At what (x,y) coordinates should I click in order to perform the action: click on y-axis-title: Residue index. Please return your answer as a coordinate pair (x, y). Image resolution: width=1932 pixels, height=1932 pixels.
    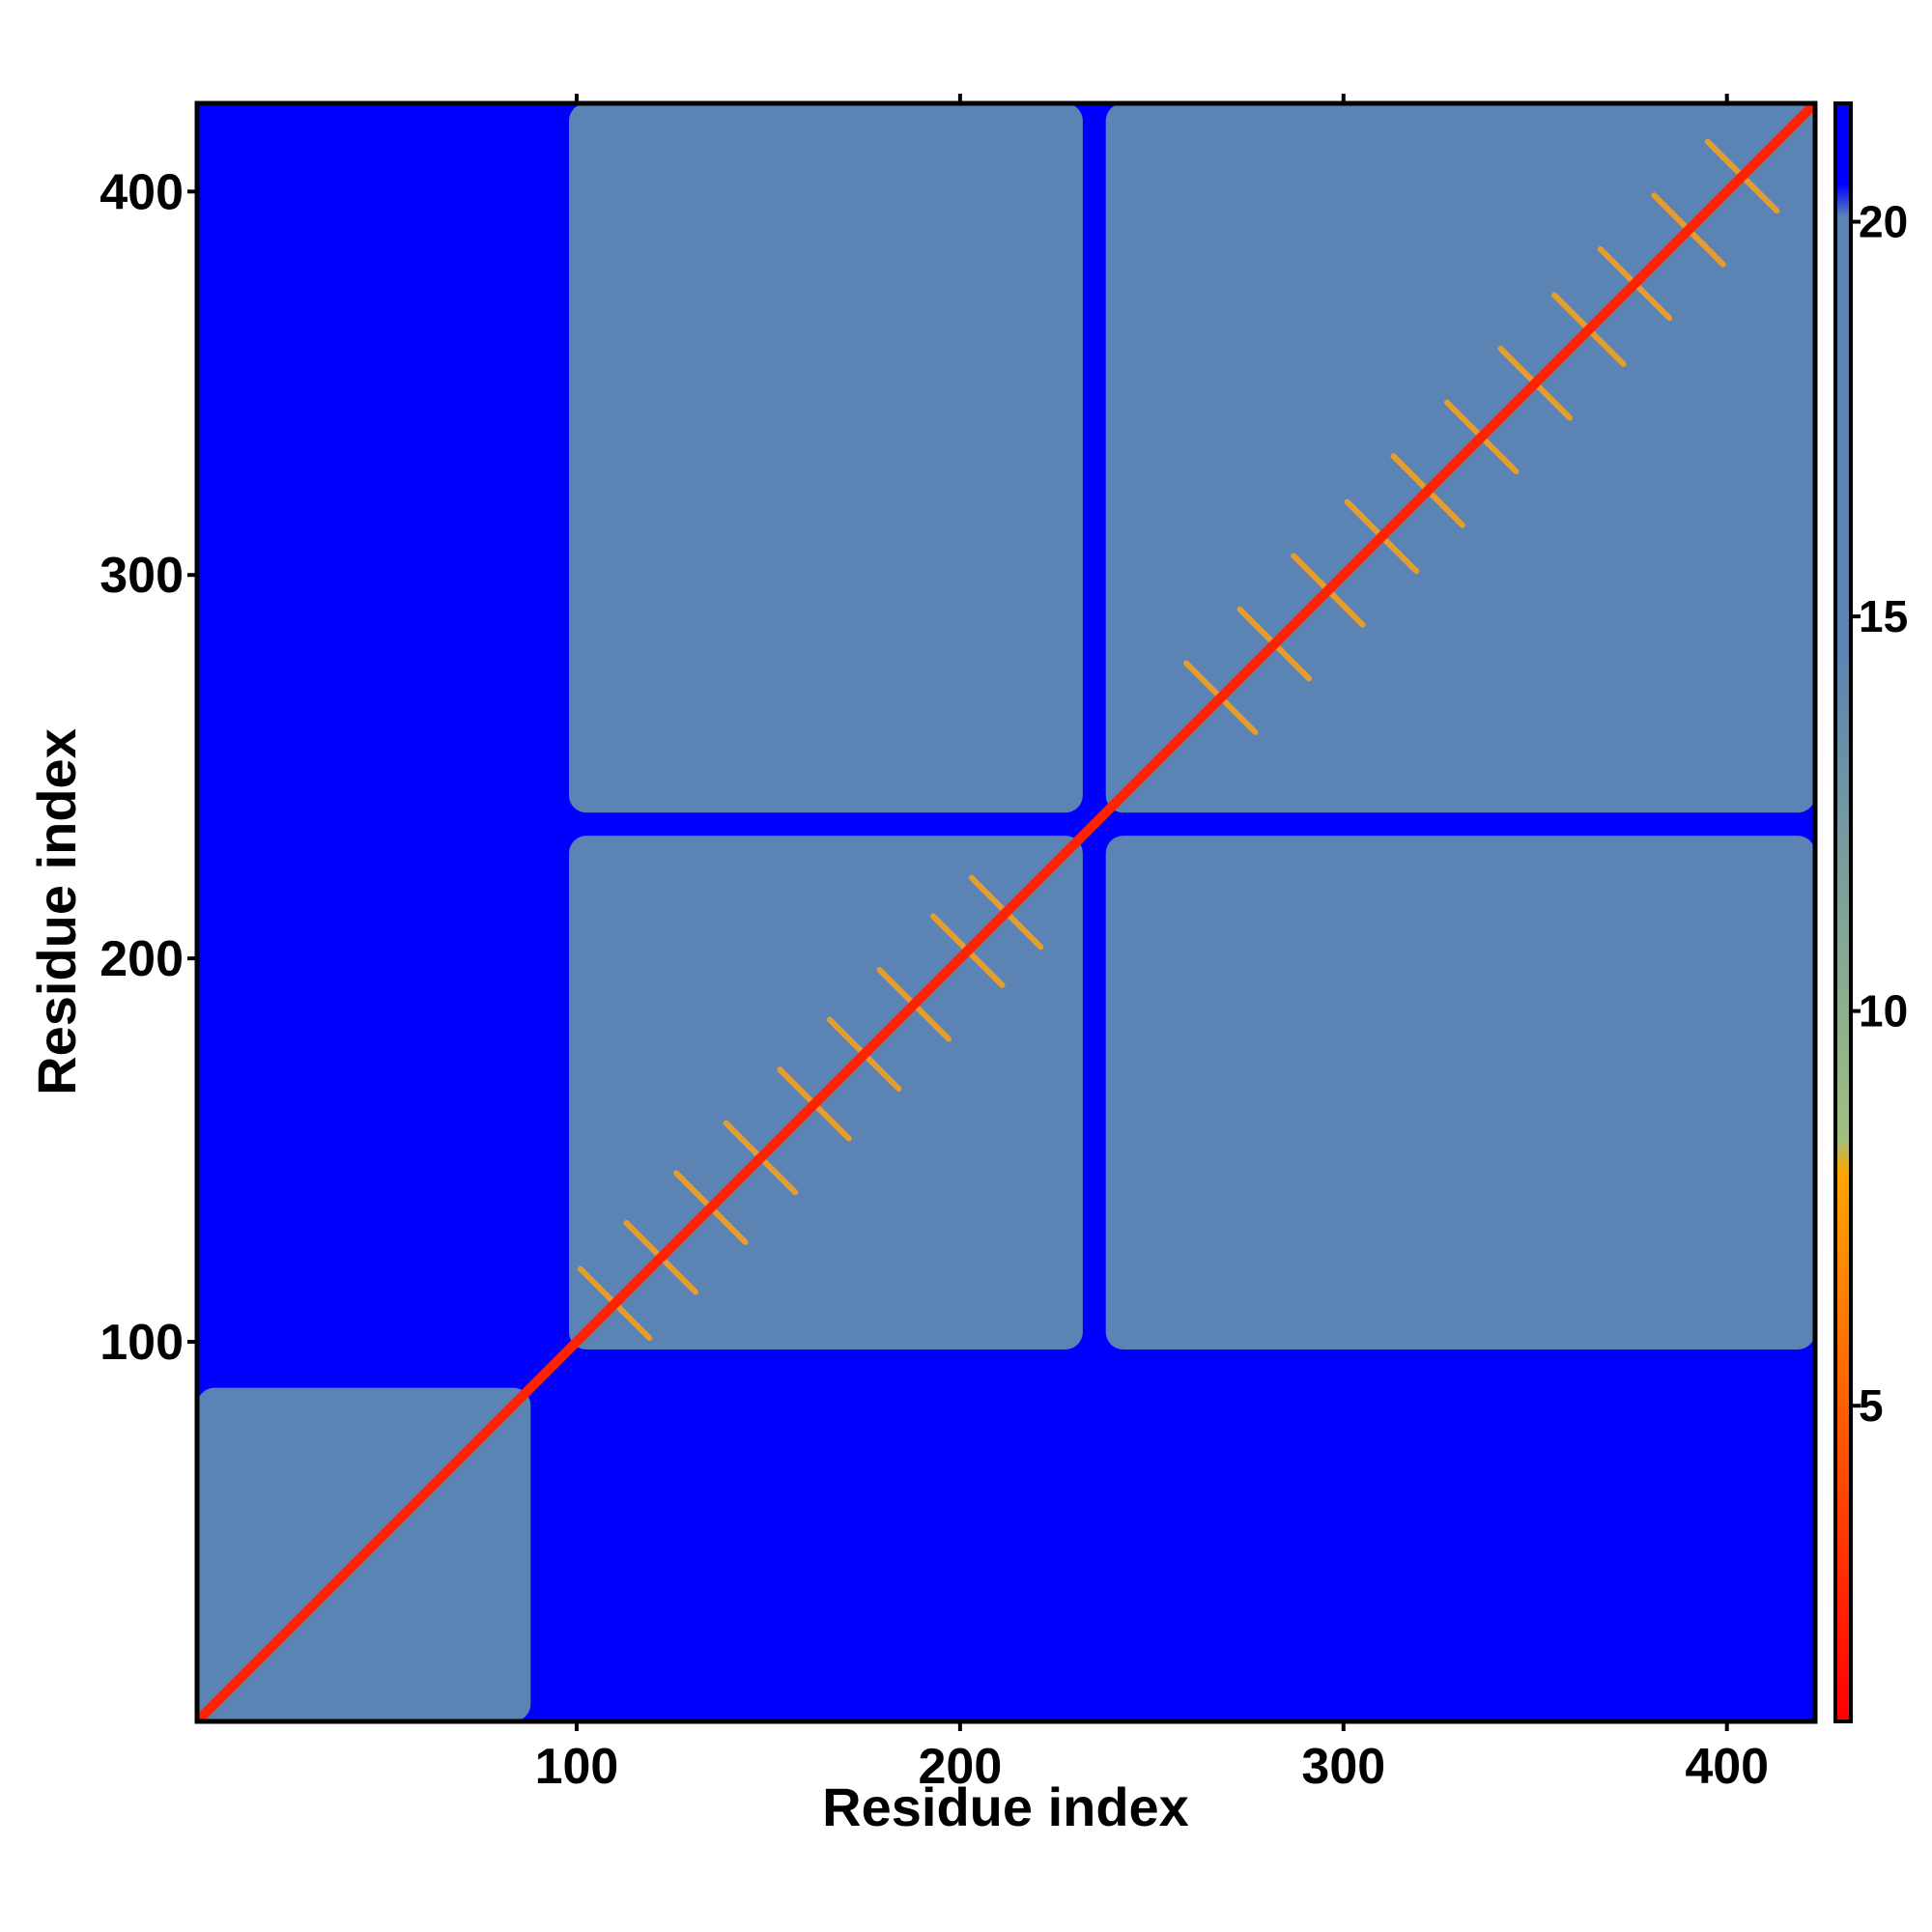
    Looking at the image, I should click on (56, 911).